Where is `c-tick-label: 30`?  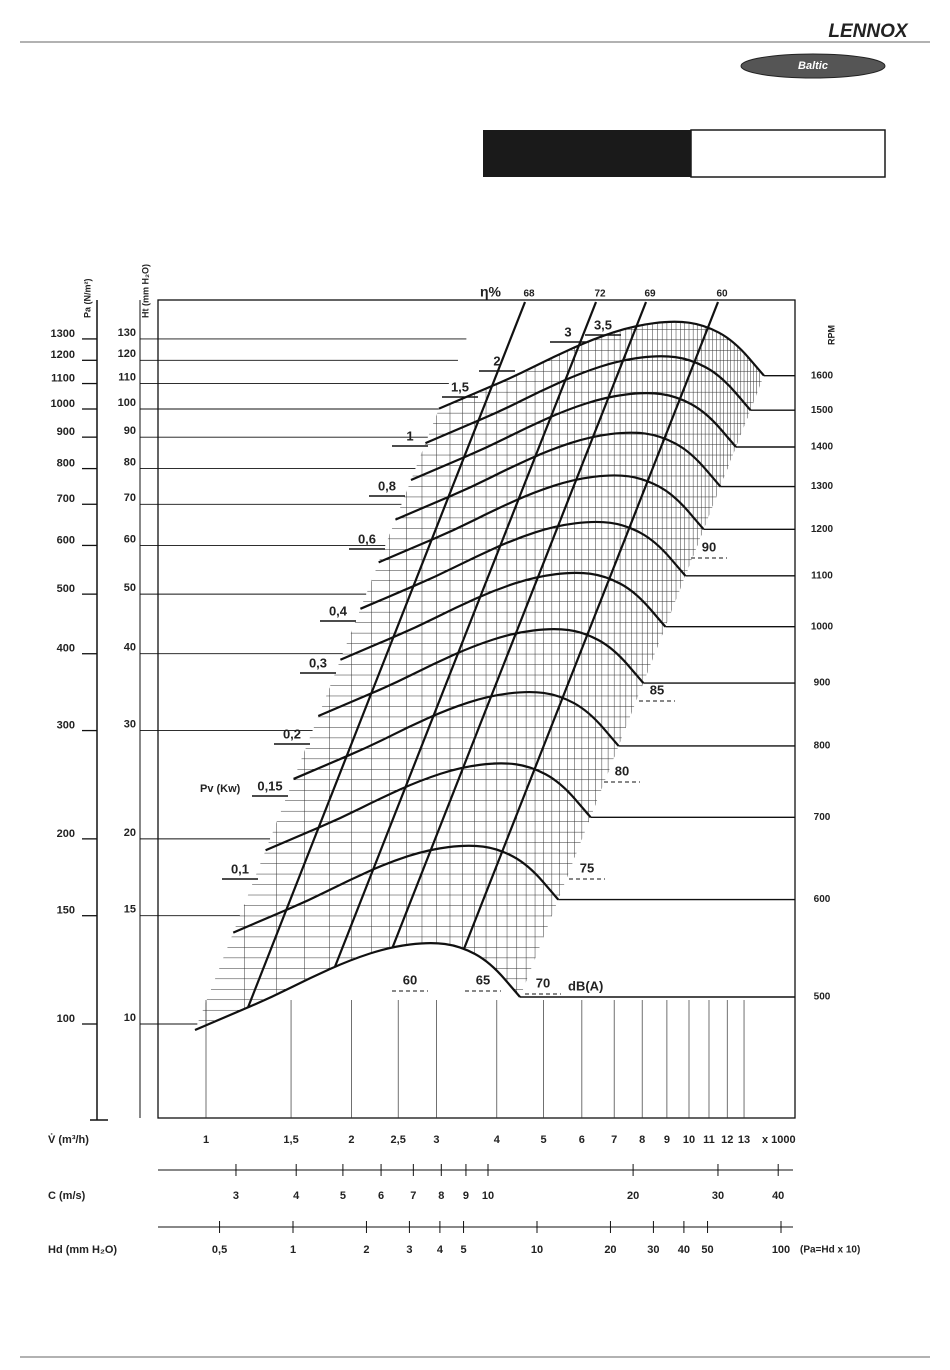
c-tick-label: 30 is located at coordinates (718, 1196).